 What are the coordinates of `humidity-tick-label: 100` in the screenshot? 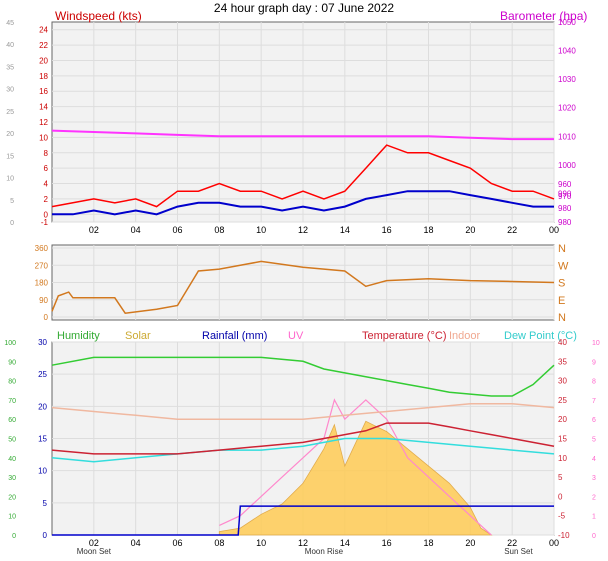 It's located at (10, 343).